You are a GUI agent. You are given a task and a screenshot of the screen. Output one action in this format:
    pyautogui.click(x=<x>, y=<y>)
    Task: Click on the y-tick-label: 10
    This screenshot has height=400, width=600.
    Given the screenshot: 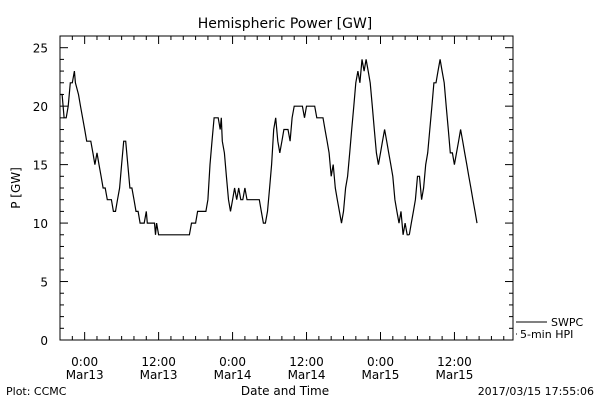 What is the action you would take?
    pyautogui.click(x=40, y=224)
    